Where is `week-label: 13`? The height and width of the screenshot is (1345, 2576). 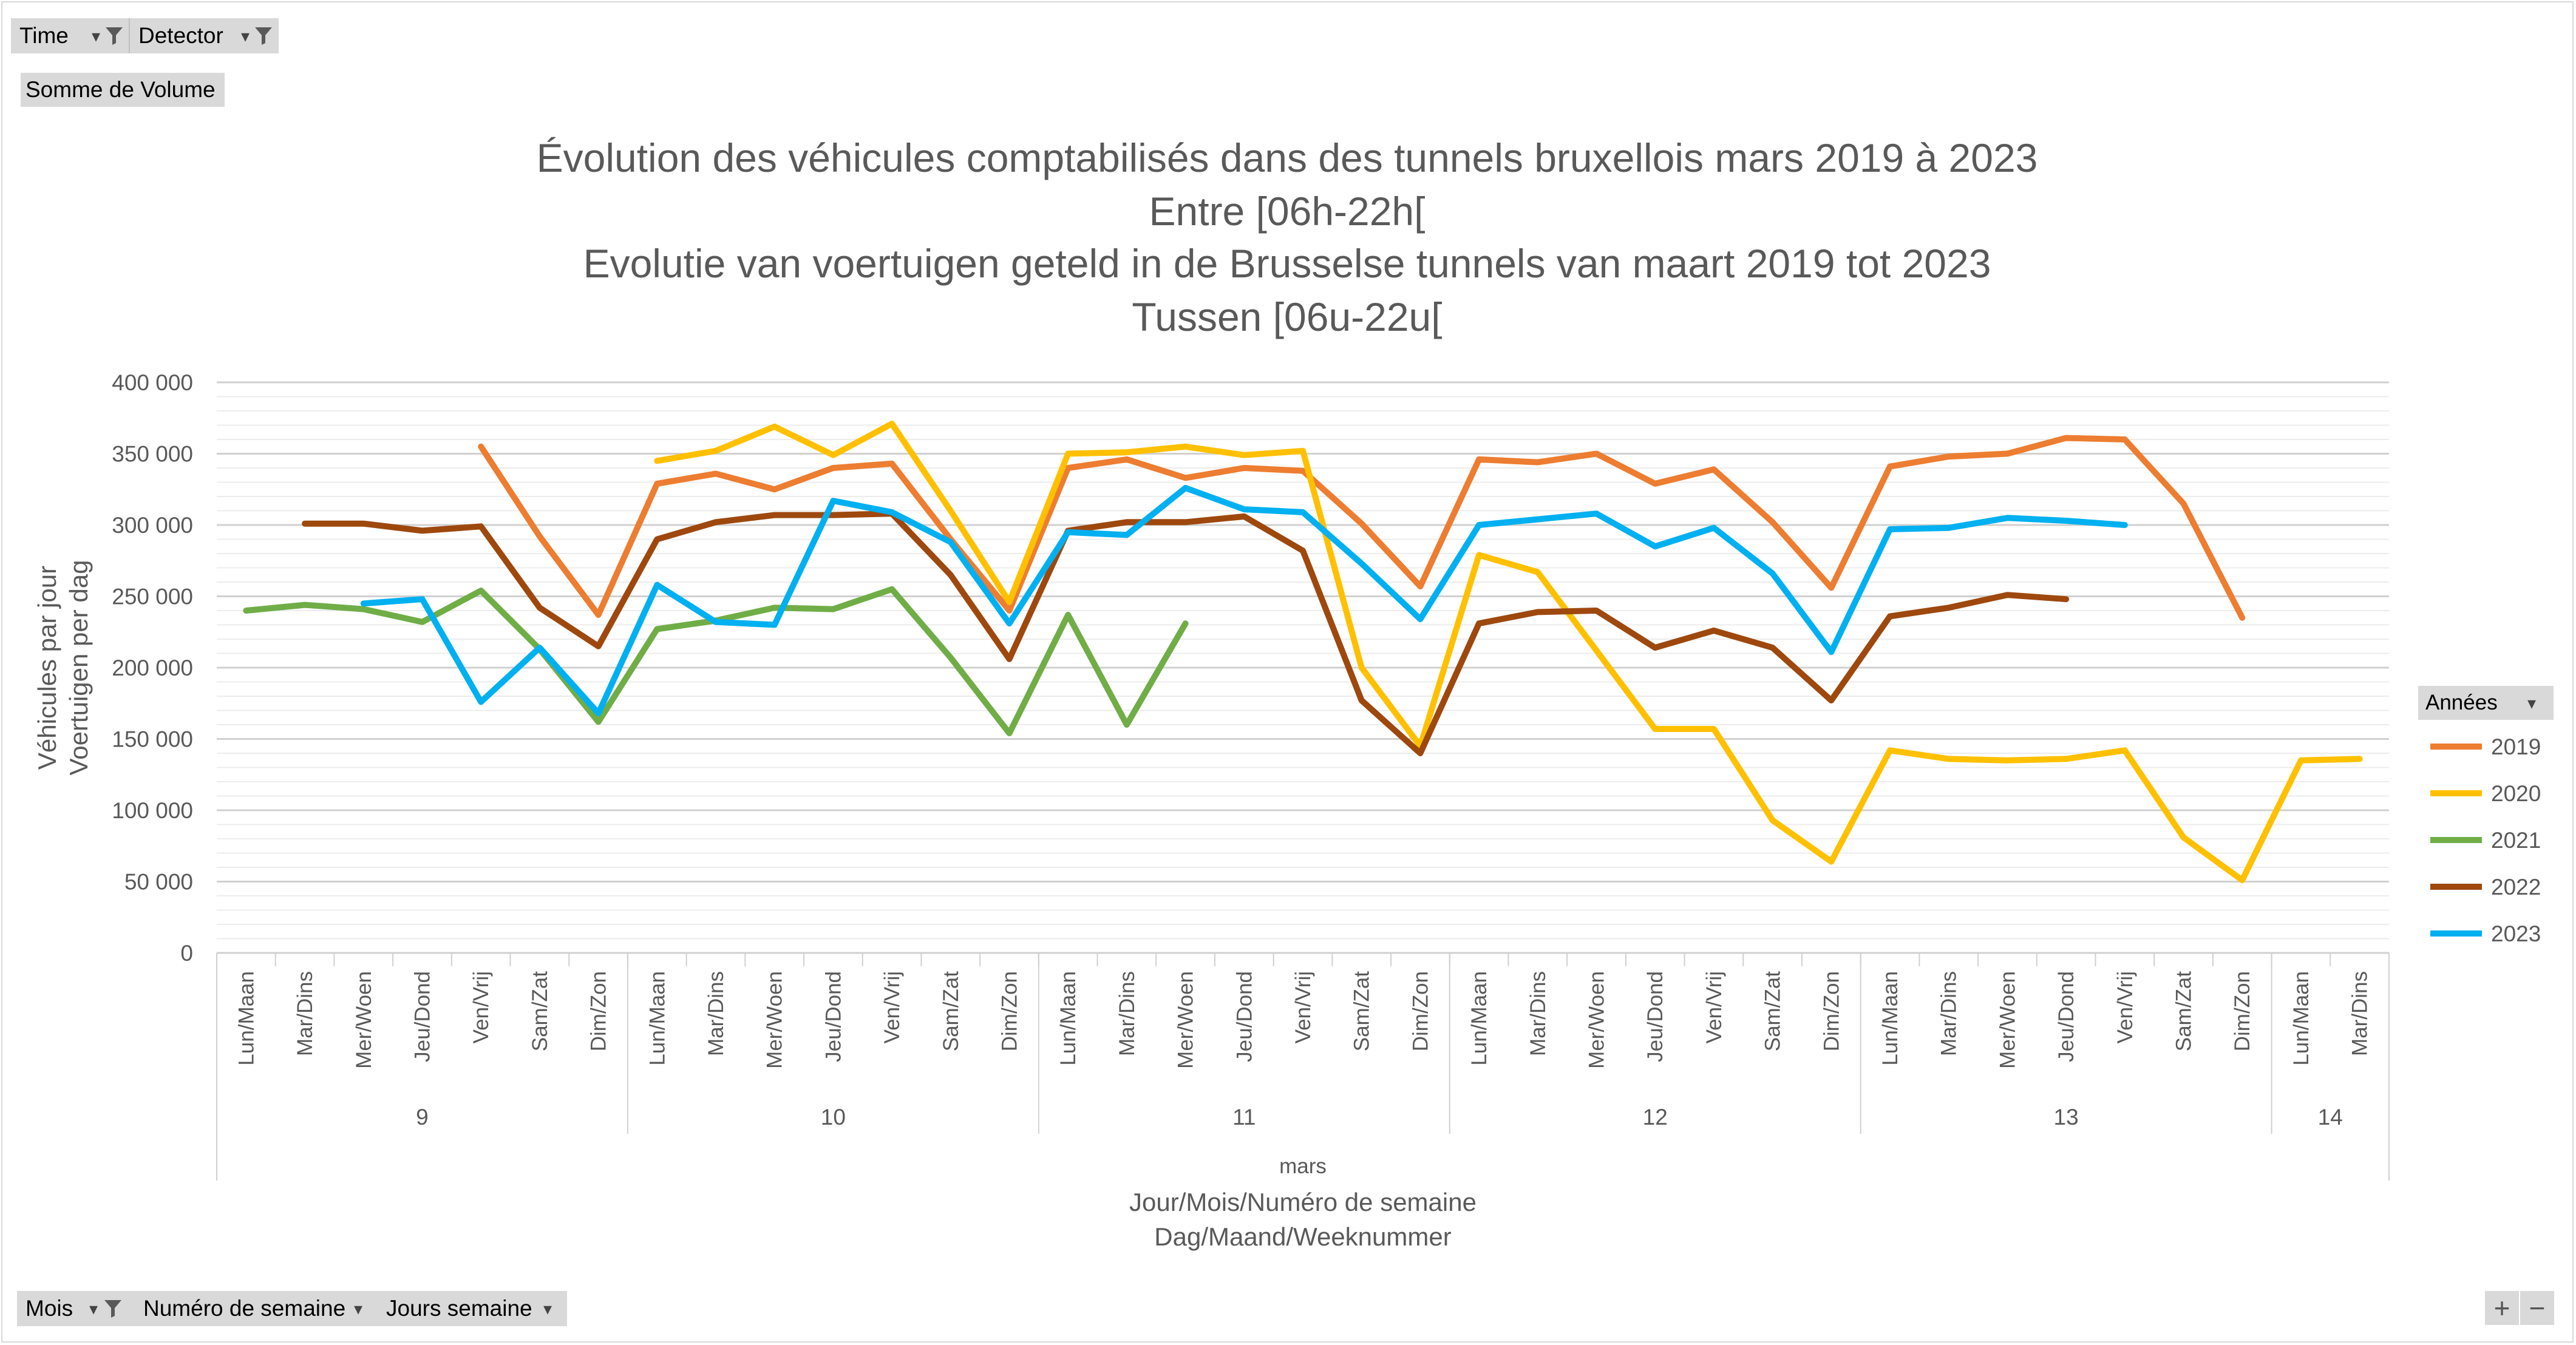
week-label: 13 is located at coordinates (2066, 1117).